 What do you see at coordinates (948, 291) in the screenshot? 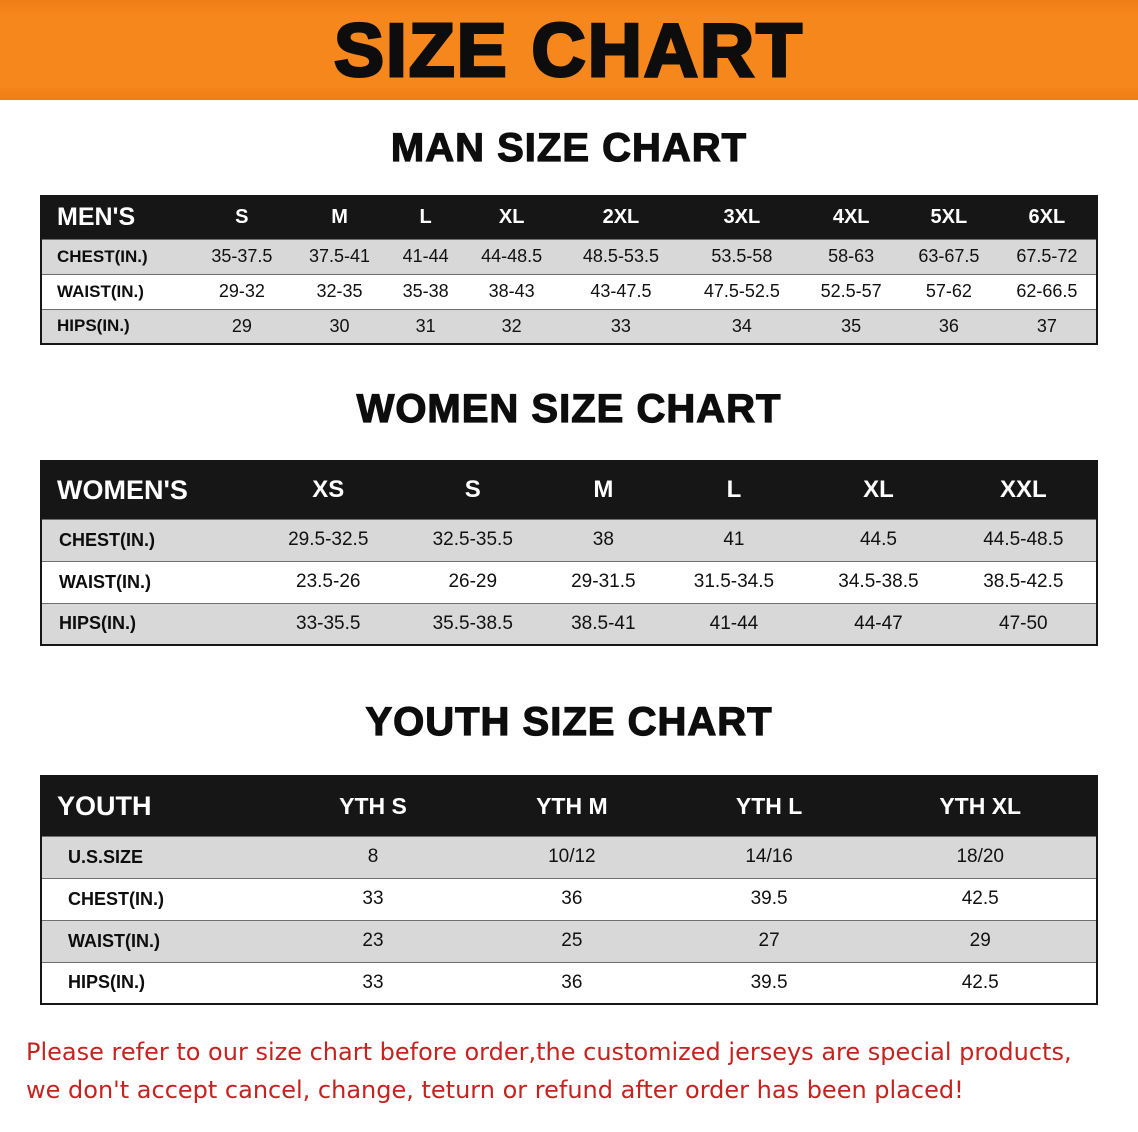
I see `value-cell: 57-62` at bounding box center [948, 291].